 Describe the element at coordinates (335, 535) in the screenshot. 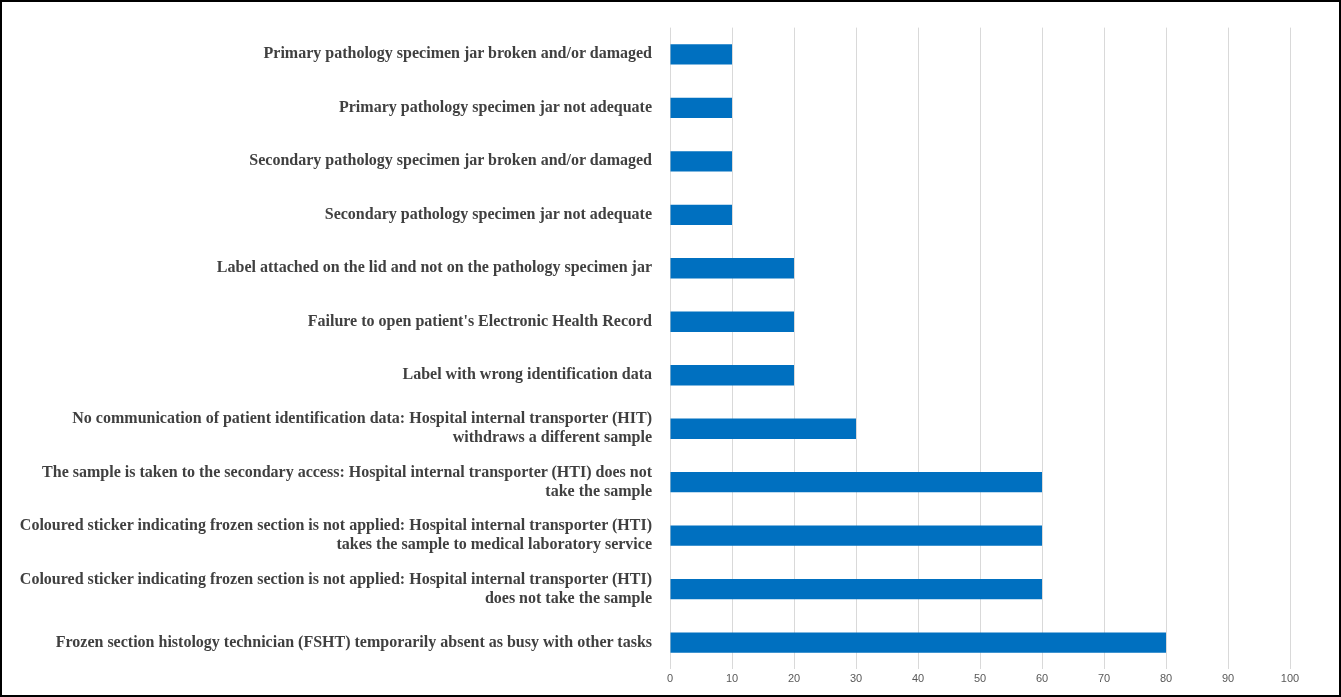

I see `y-tick-label: Coloured sticker indicating frozen section is not applied: Hospital internal transporter (HTI) takes the sample to medical laboratory service` at that location.